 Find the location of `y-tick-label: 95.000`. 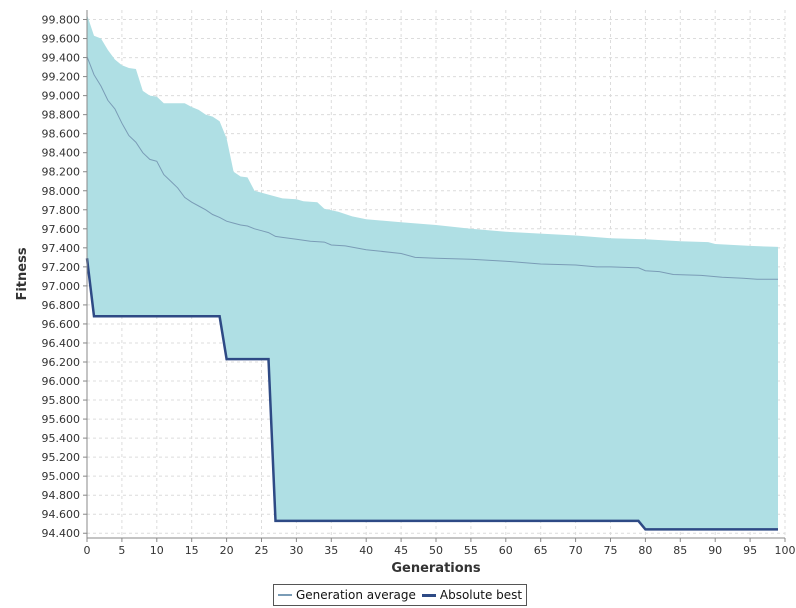

y-tick-label: 95.000 is located at coordinates (61, 476).